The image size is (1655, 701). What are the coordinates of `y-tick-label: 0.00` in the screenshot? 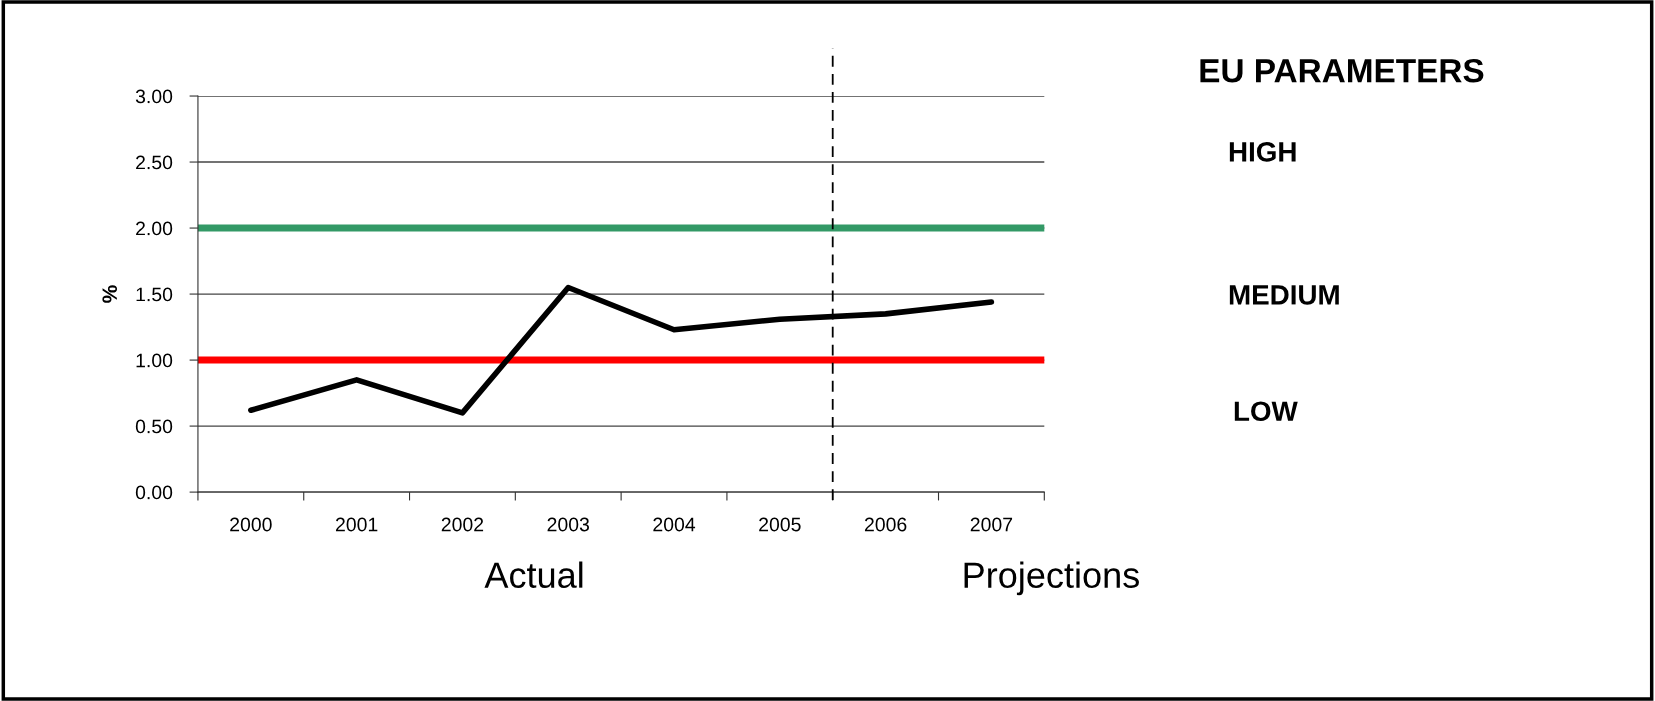 It's located at (154, 492).